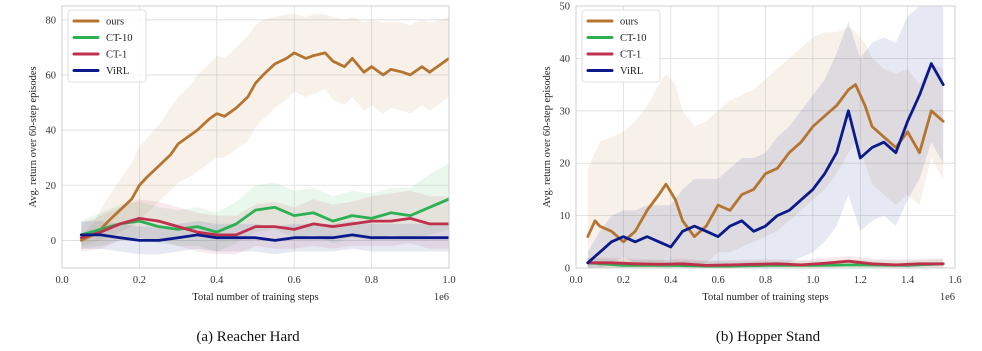  What do you see at coordinates (565, 216) in the screenshot?
I see `y-tick-label: 10` at bounding box center [565, 216].